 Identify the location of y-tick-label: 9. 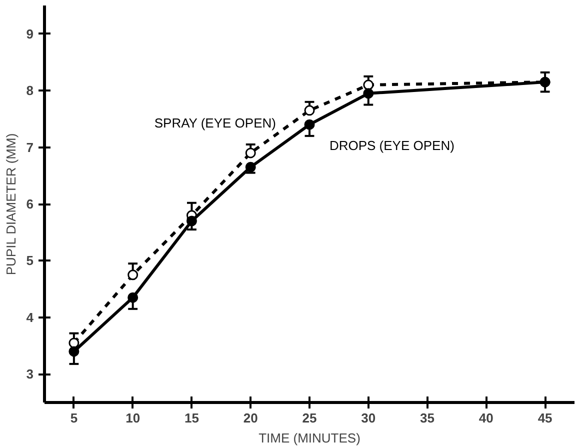
(30, 34).